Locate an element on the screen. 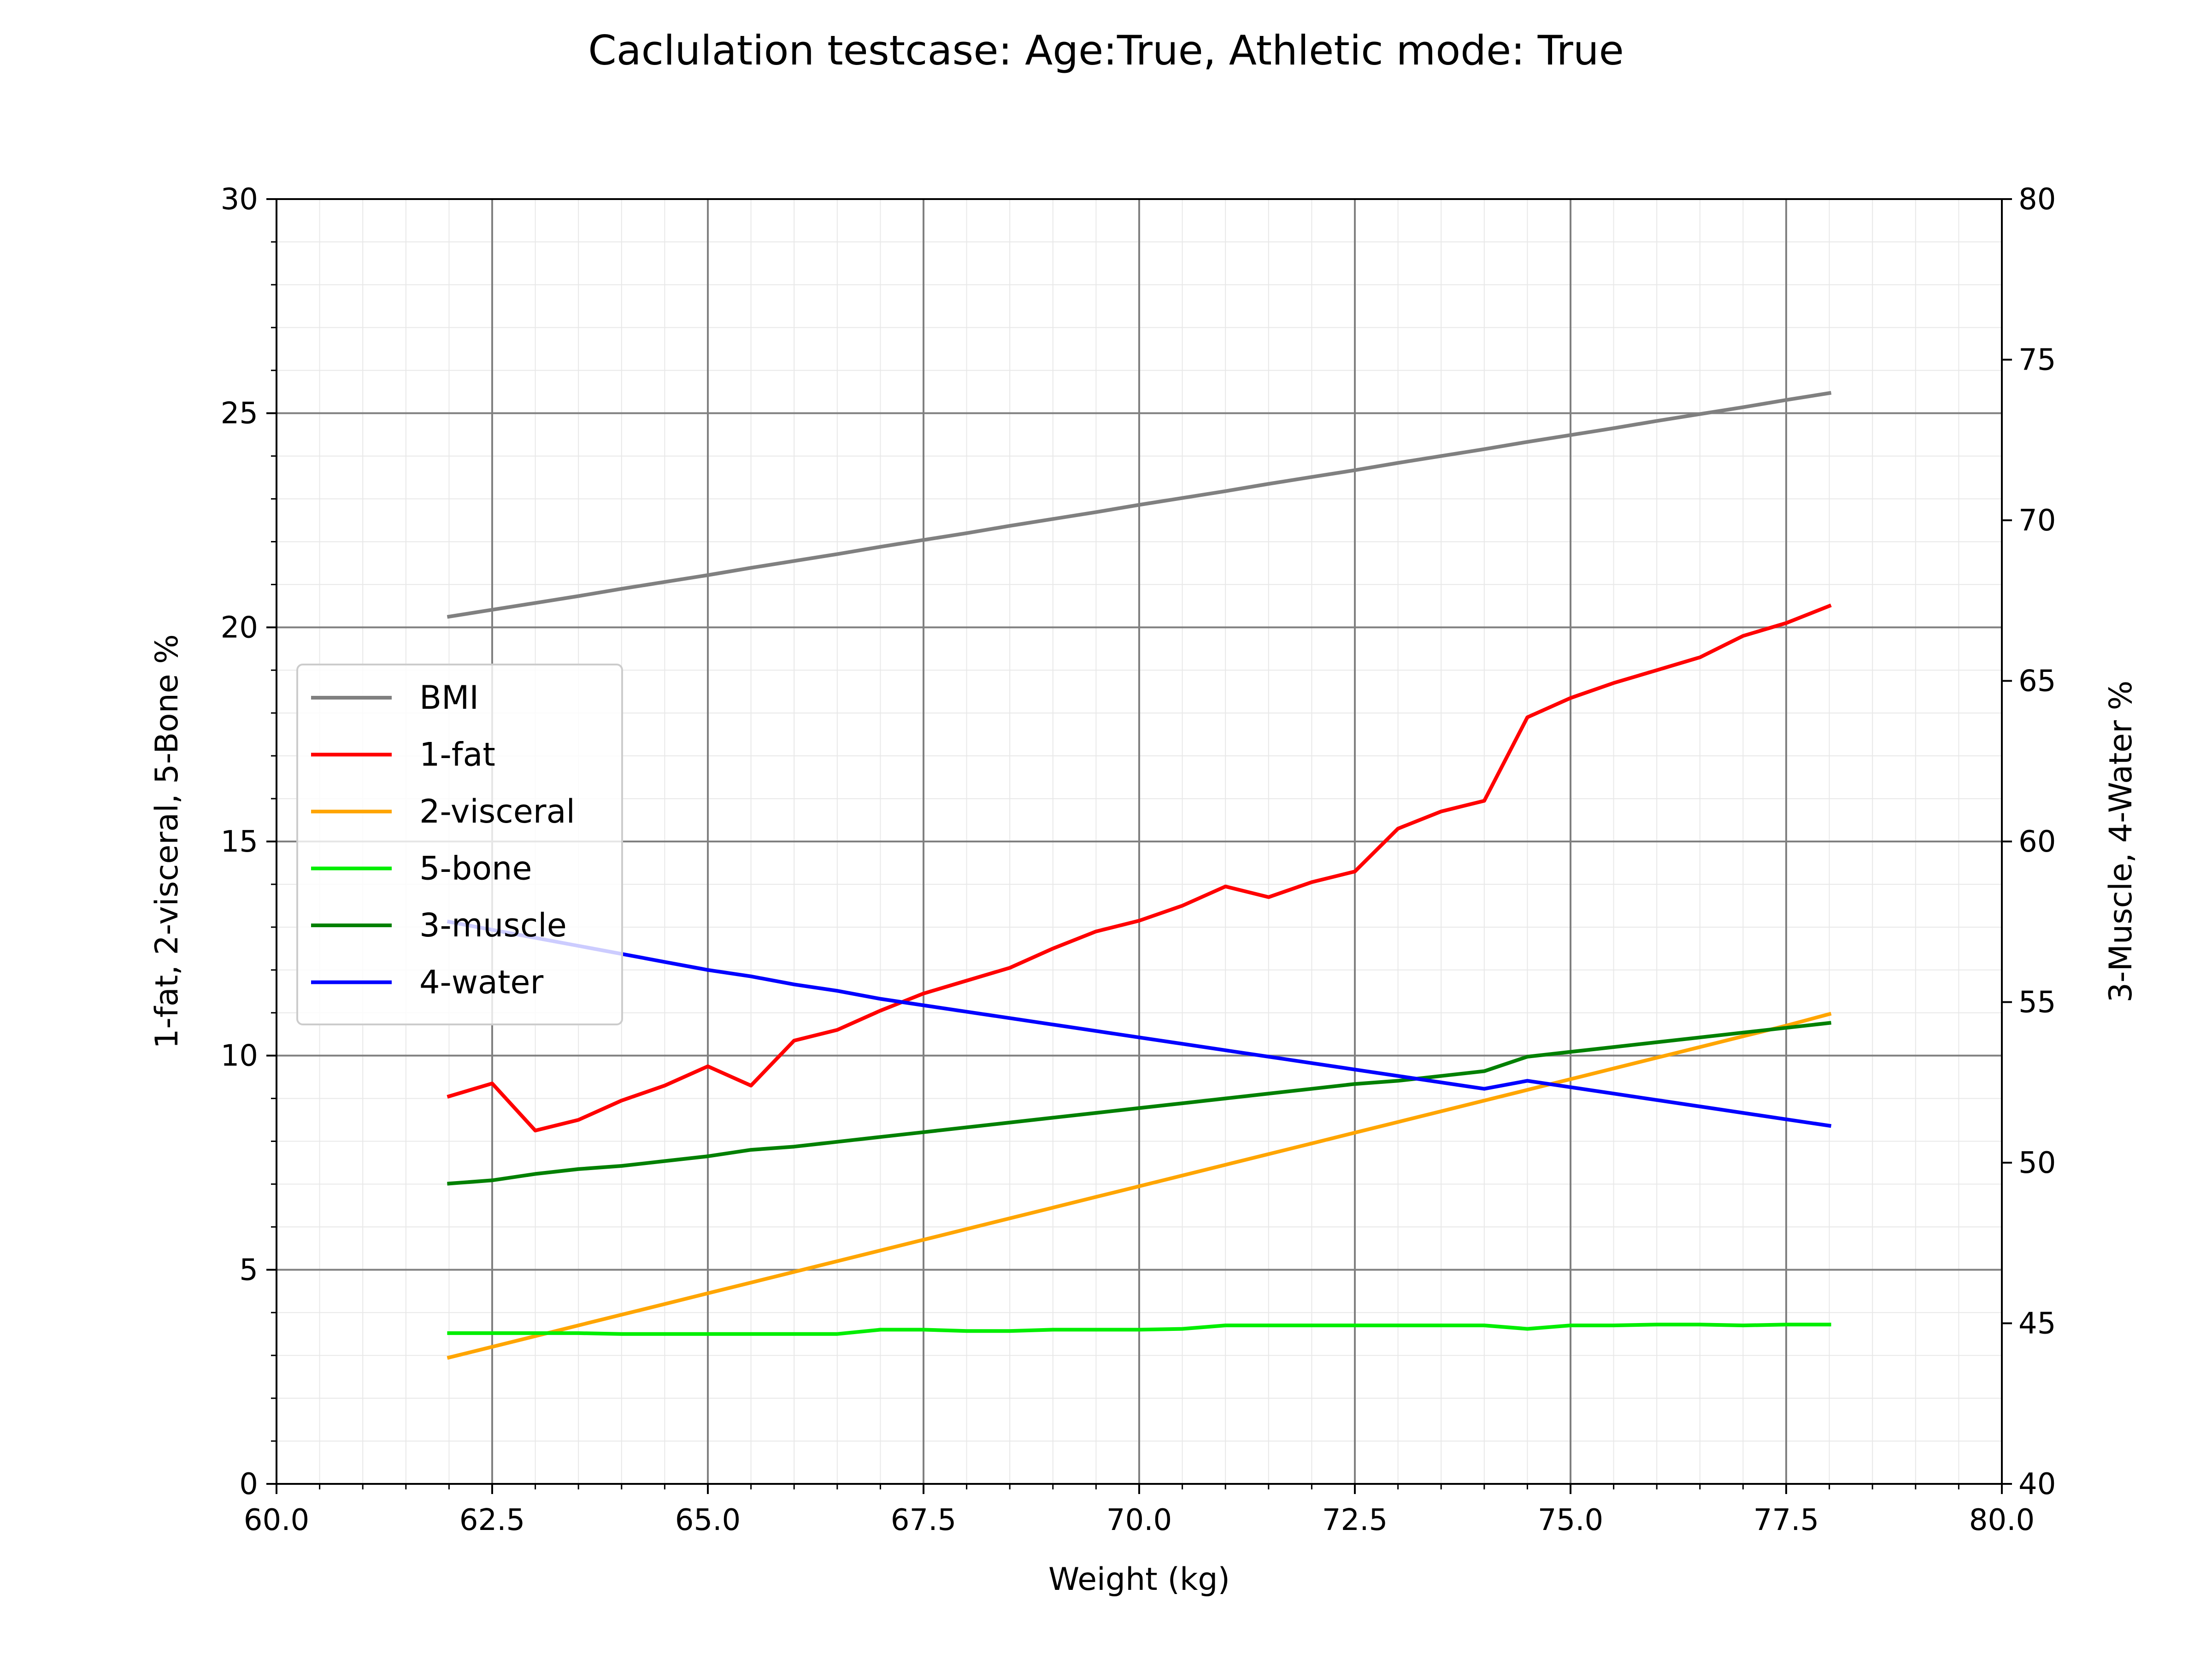 The height and width of the screenshot is (1659, 2212). y-axis-right-label: 3-Muscle, 4-Water % is located at coordinates (2121, 842).